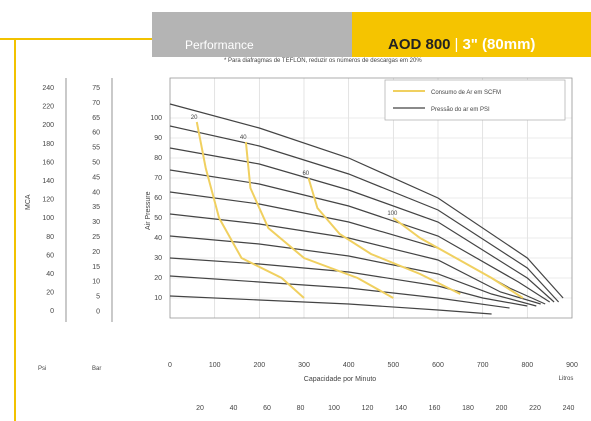 This screenshot has height=421, width=591. What do you see at coordinates (48, 181) in the screenshot?
I see `psi-tick-label: 140` at bounding box center [48, 181].